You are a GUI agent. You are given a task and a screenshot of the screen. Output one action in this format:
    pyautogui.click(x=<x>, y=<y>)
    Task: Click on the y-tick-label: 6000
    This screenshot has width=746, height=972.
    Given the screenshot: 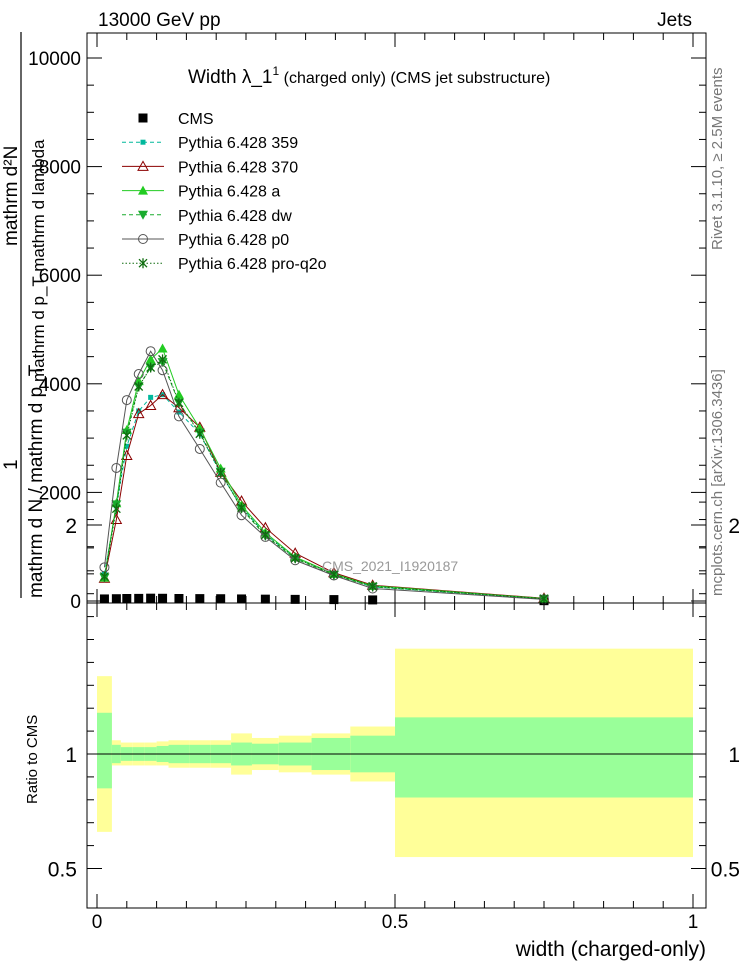 What is the action you would take?
    pyautogui.click(x=60, y=276)
    